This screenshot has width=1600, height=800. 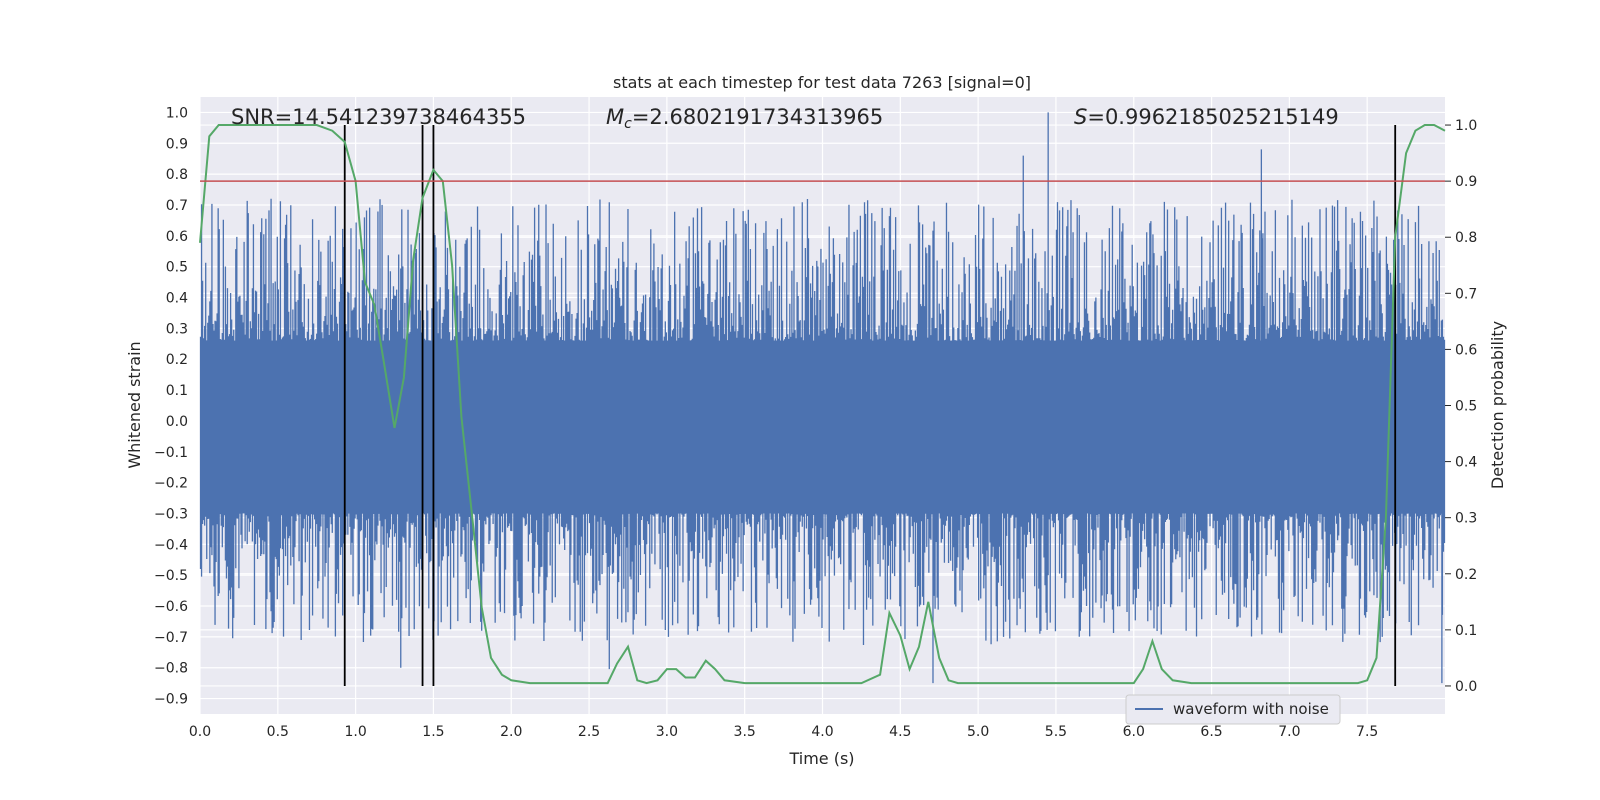 I want to click on x-tick-label: 1.5, so click(x=433, y=732).